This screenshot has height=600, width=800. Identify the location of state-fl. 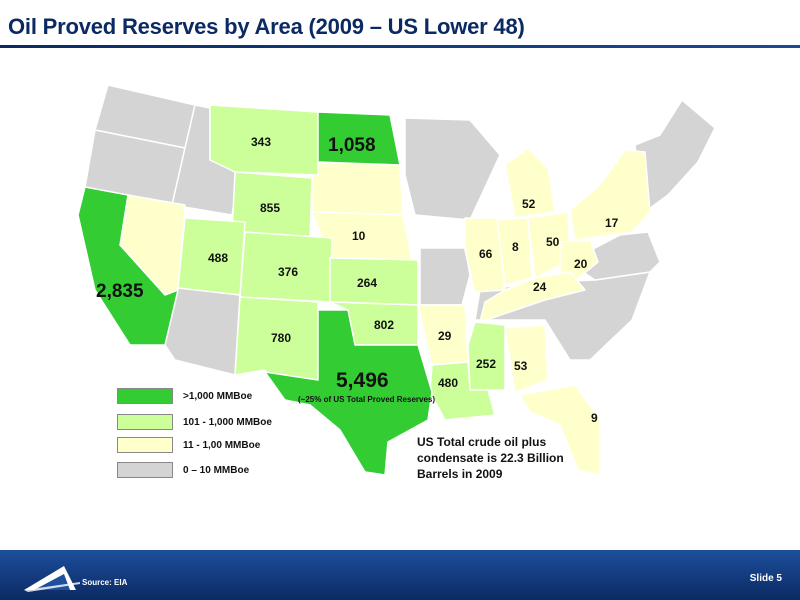
(560, 430).